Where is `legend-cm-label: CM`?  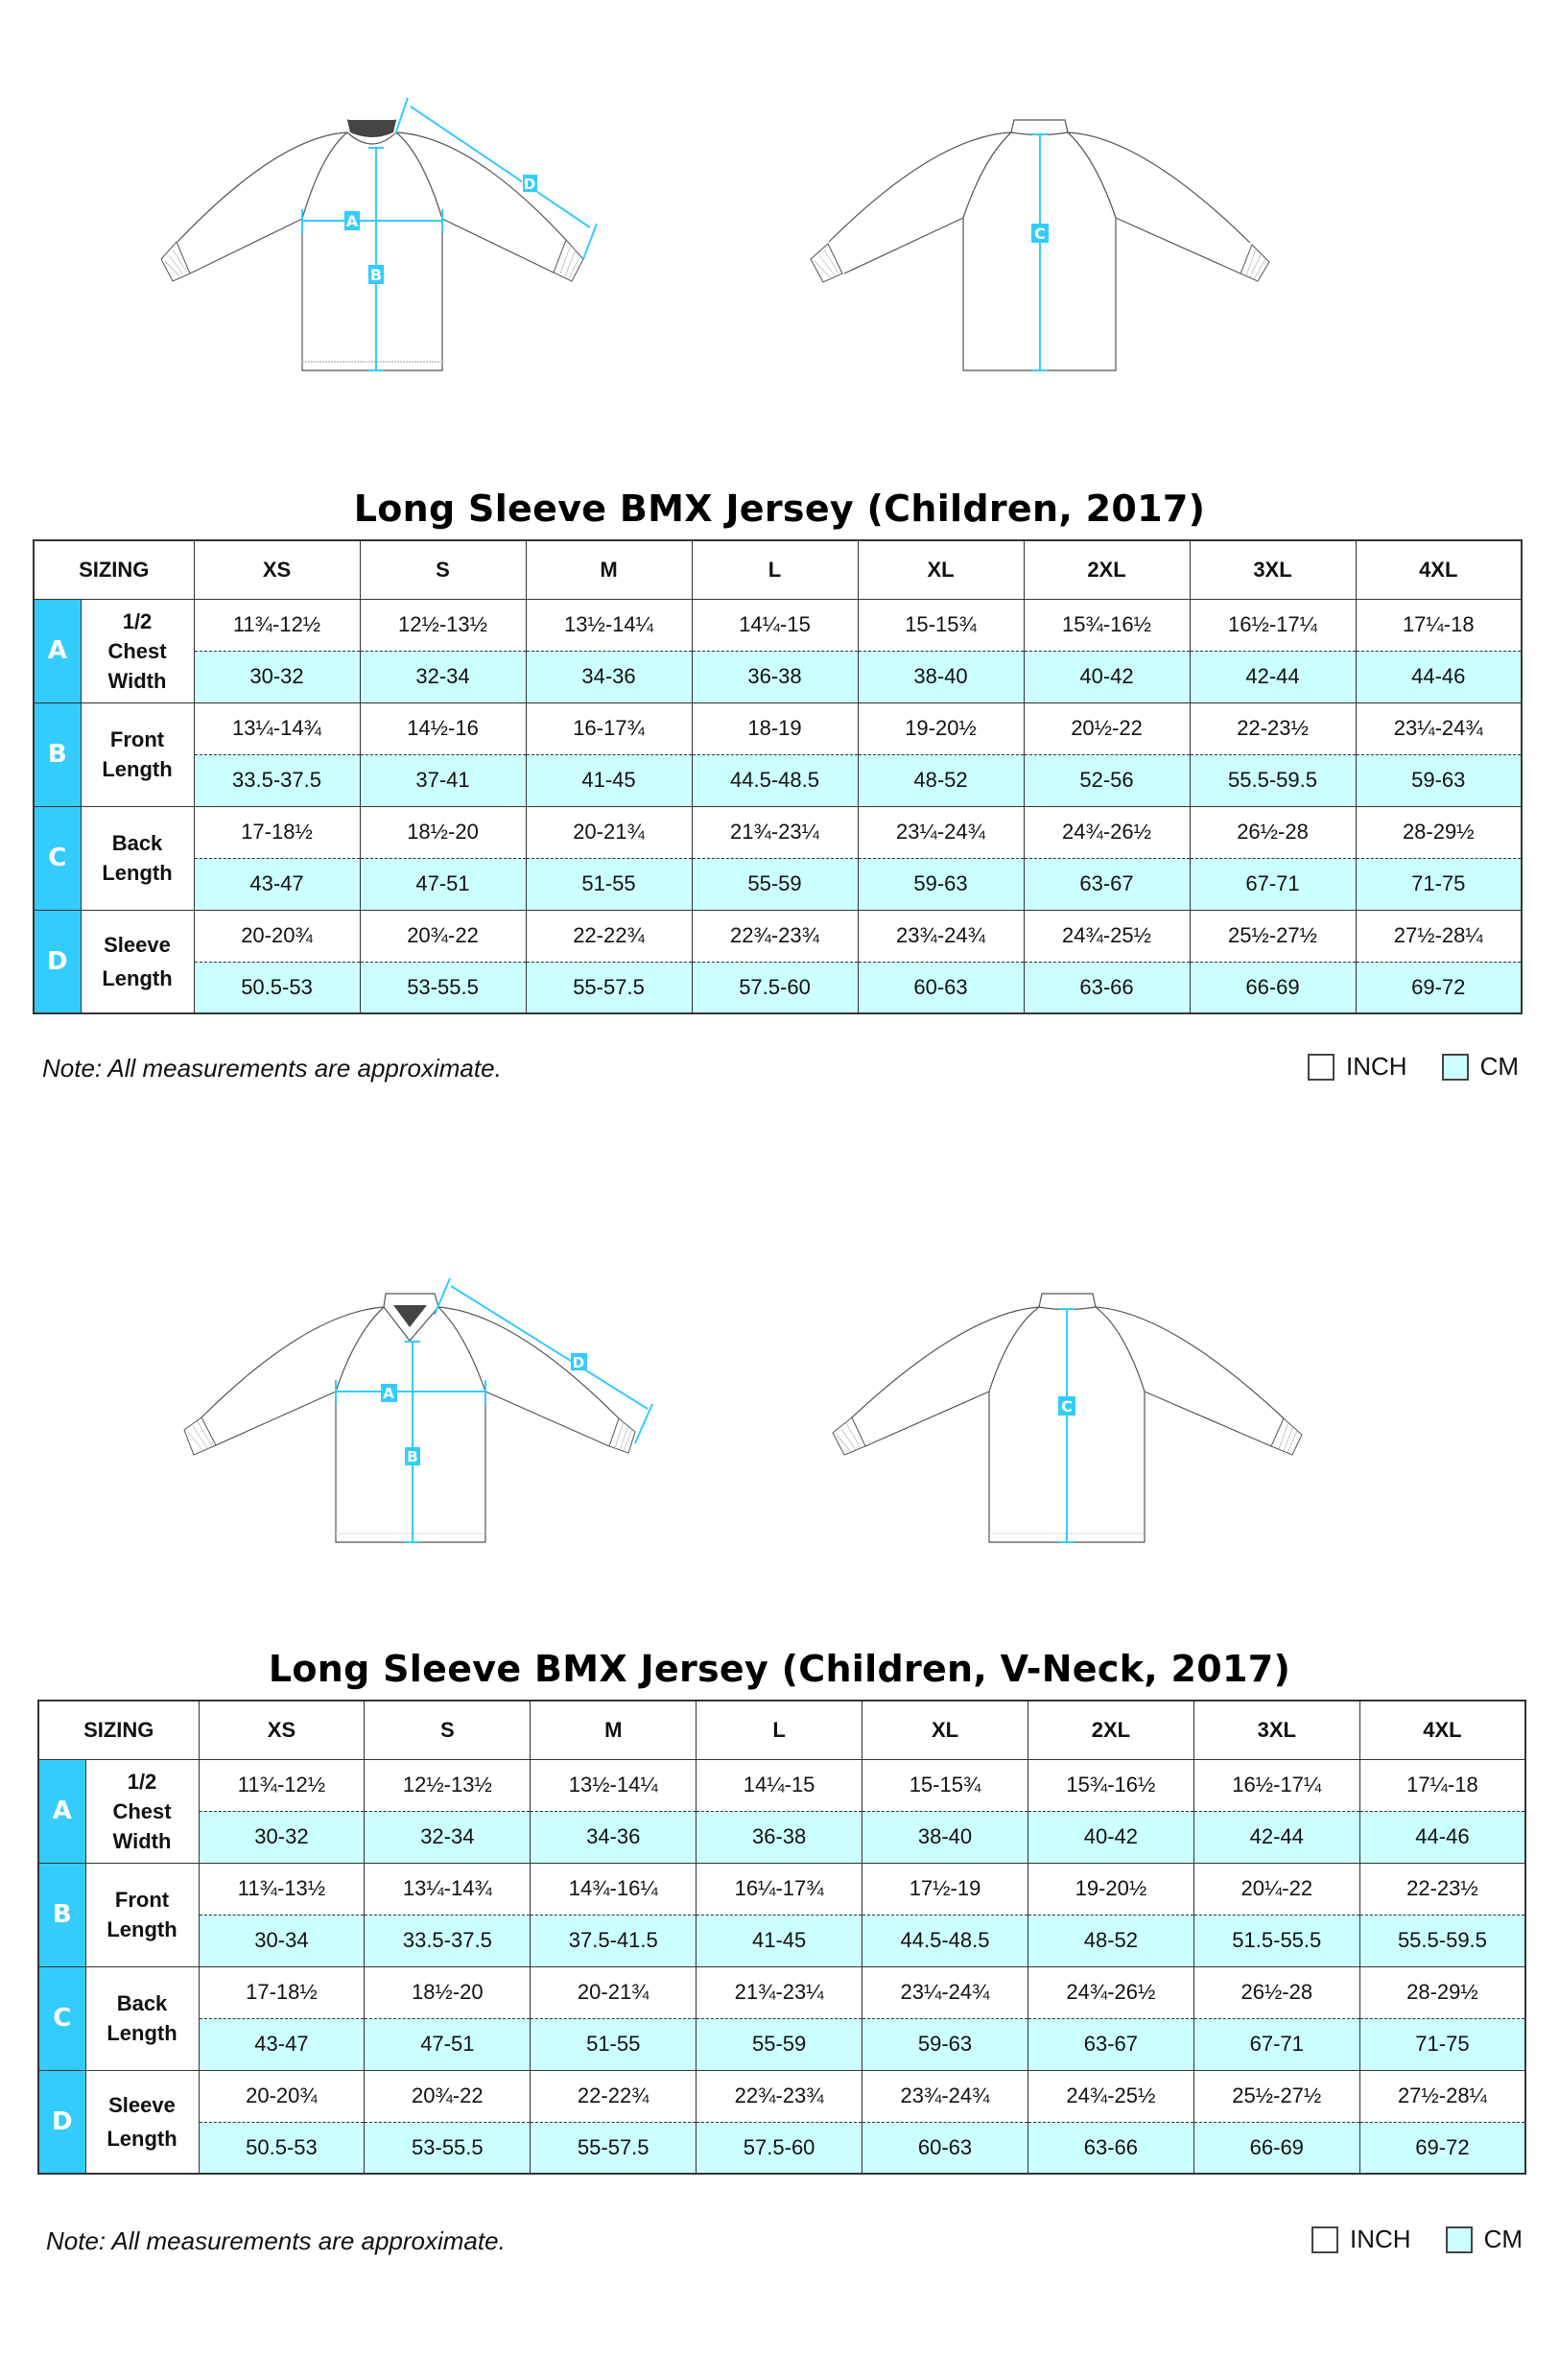
legend-cm-label: CM is located at coordinates (1499, 1066).